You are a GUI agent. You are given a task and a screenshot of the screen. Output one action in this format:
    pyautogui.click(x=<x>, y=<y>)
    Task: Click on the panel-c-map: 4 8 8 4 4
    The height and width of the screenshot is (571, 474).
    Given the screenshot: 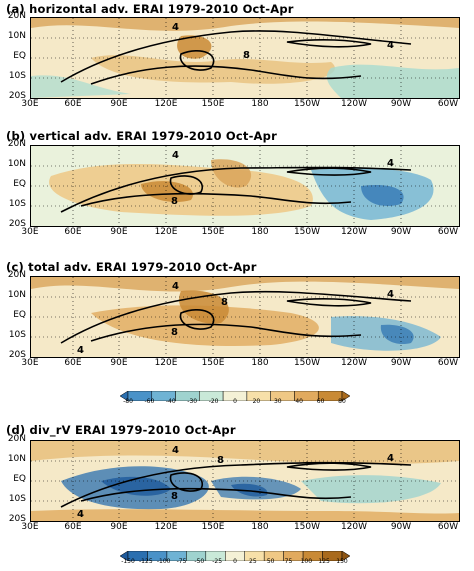 What is the action you would take?
    pyautogui.click(x=245, y=317)
    